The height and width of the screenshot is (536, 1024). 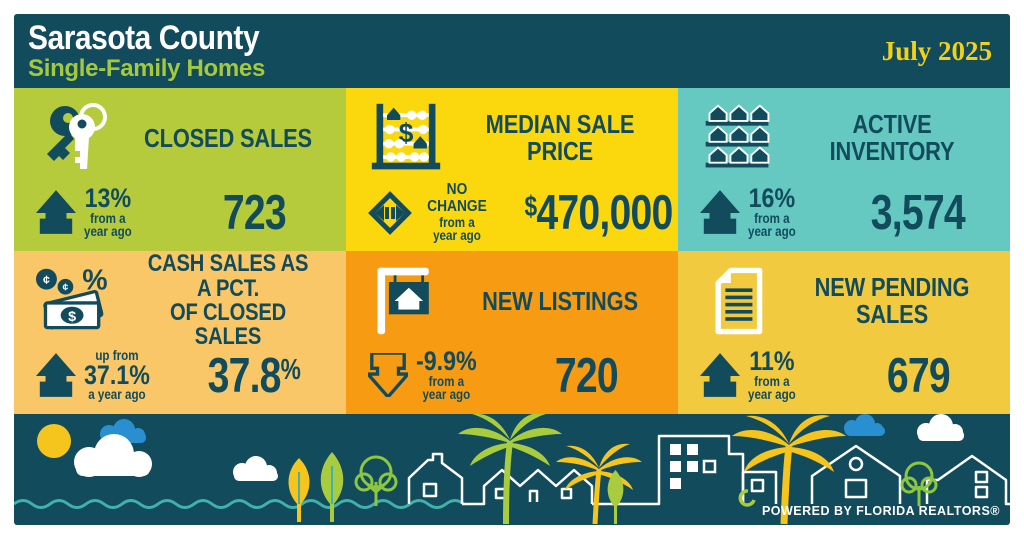 I want to click on stat-value-text: 3,574, so click(x=918, y=212).